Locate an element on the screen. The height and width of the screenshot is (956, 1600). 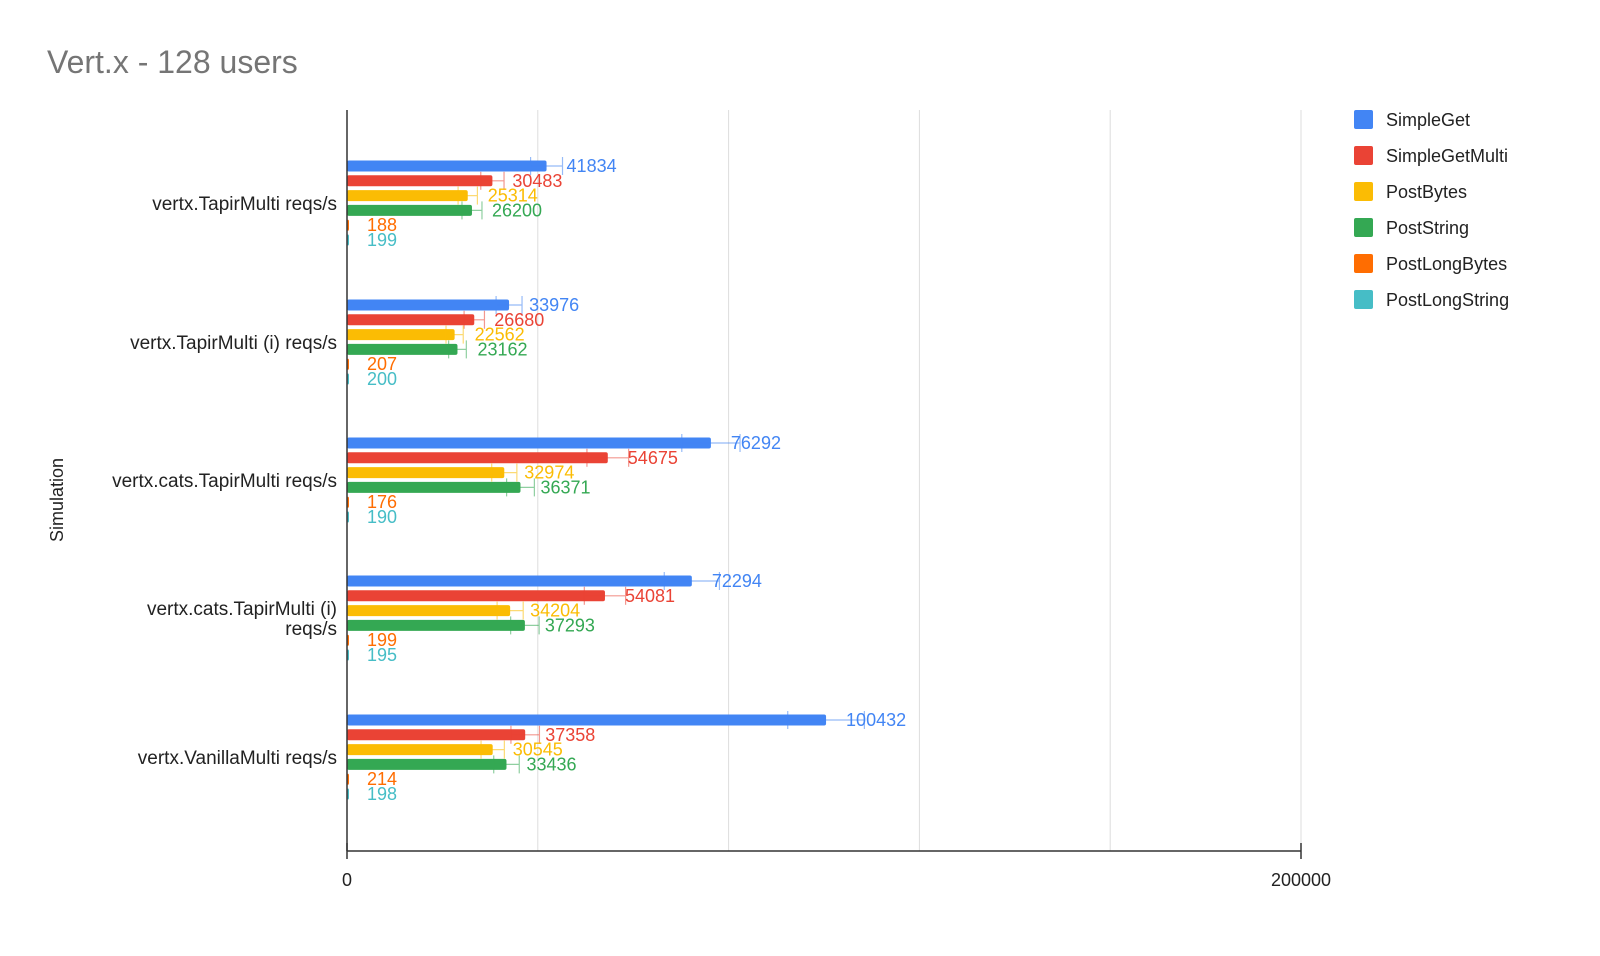
chart-title: Vert.x - 128 users is located at coordinates (172, 62).